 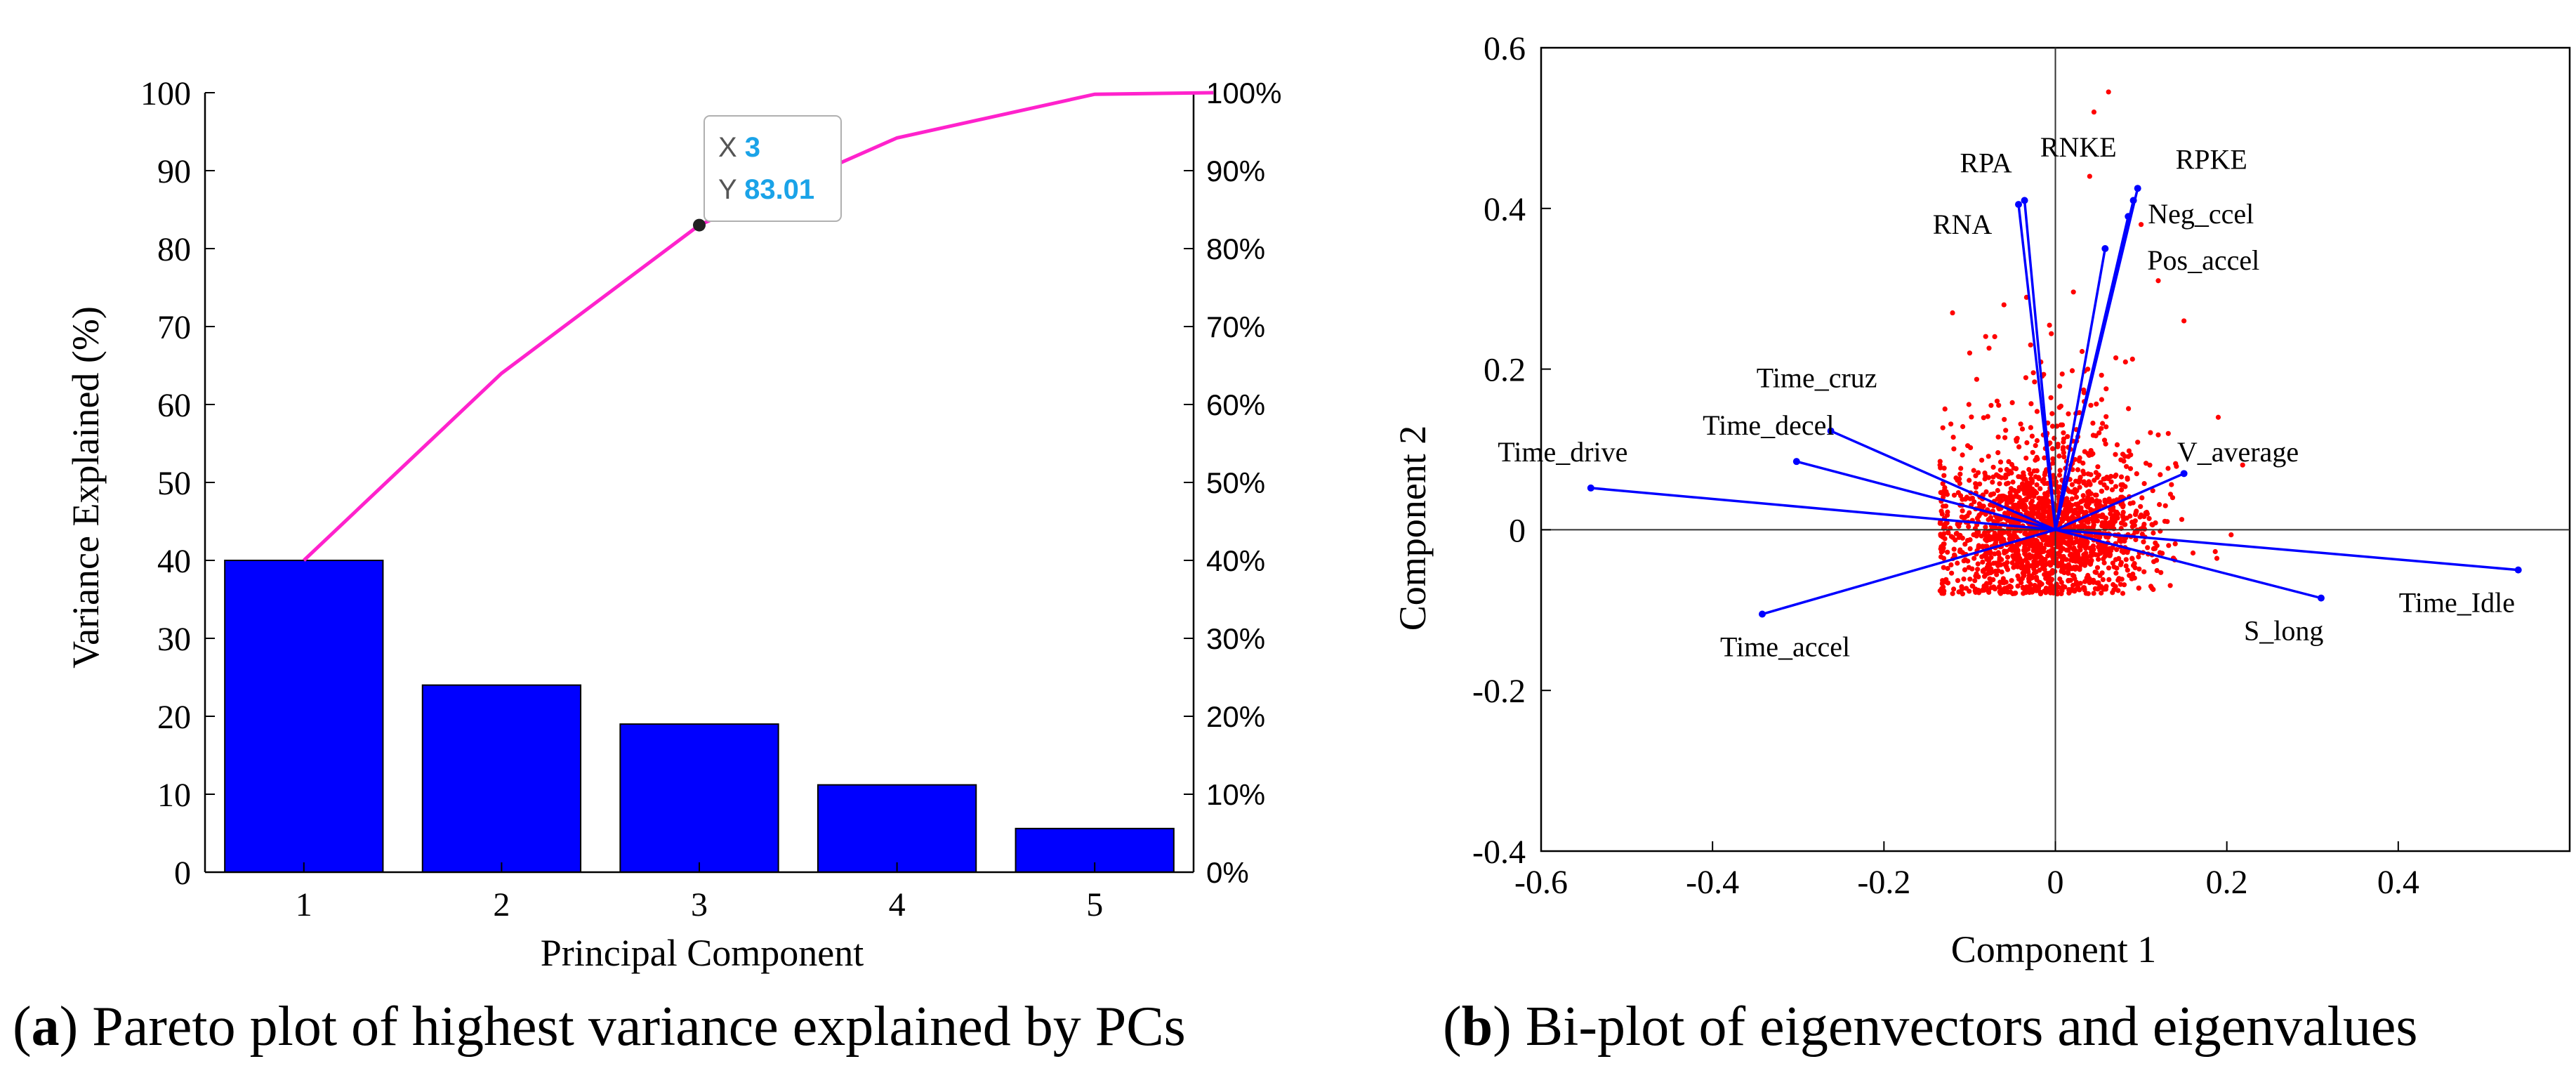 What do you see at coordinates (779, 189) in the screenshot?
I see `datatip-y-value: 83.01` at bounding box center [779, 189].